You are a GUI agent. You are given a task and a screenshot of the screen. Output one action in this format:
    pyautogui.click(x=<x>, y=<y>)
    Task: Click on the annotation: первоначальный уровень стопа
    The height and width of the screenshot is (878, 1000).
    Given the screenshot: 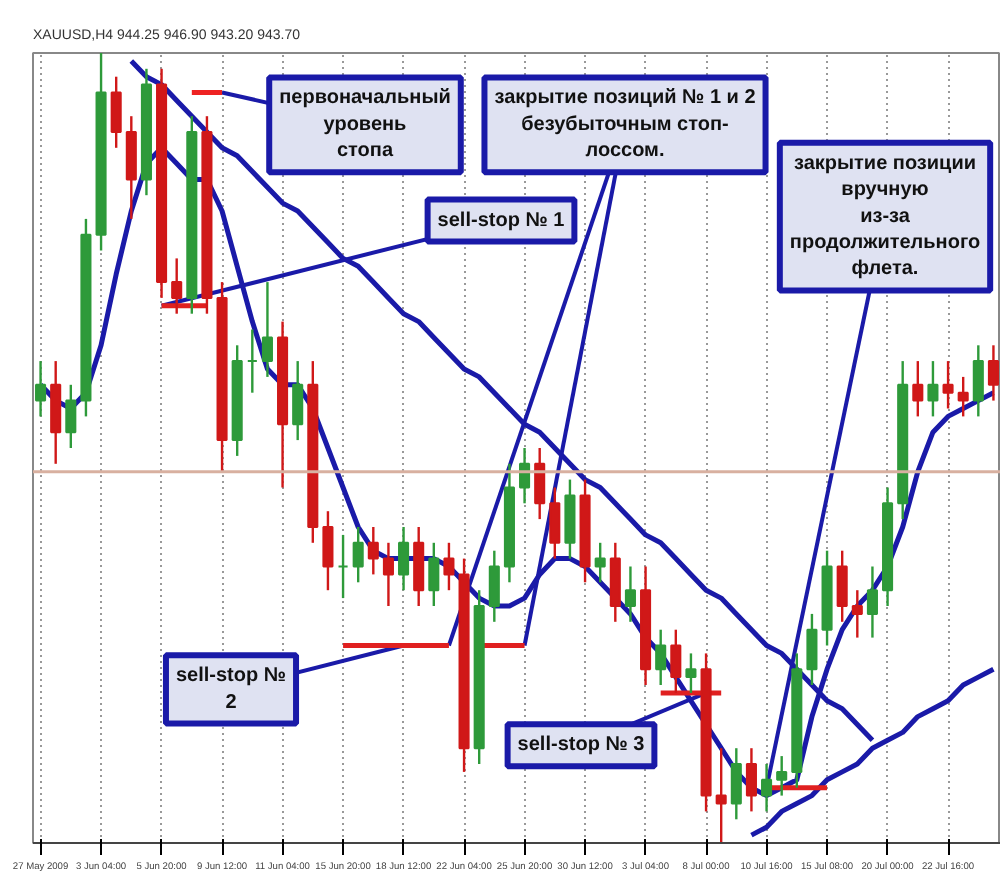 What is the action you would take?
    pyautogui.click(x=365, y=125)
    